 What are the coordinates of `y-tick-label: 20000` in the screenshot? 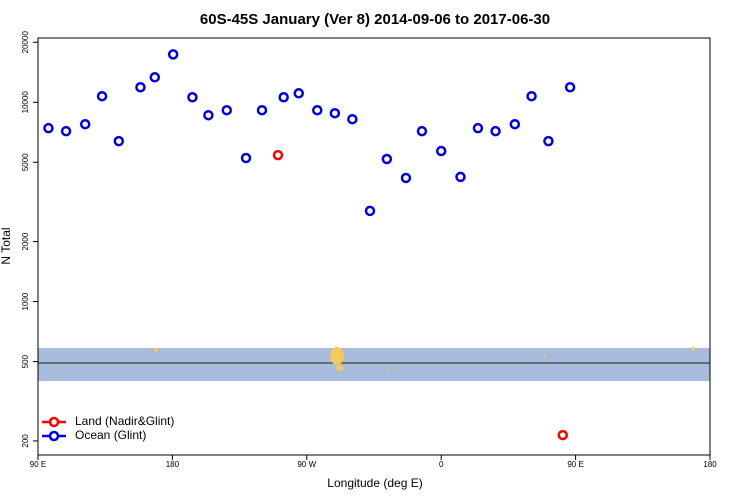 It's located at (25, 42).